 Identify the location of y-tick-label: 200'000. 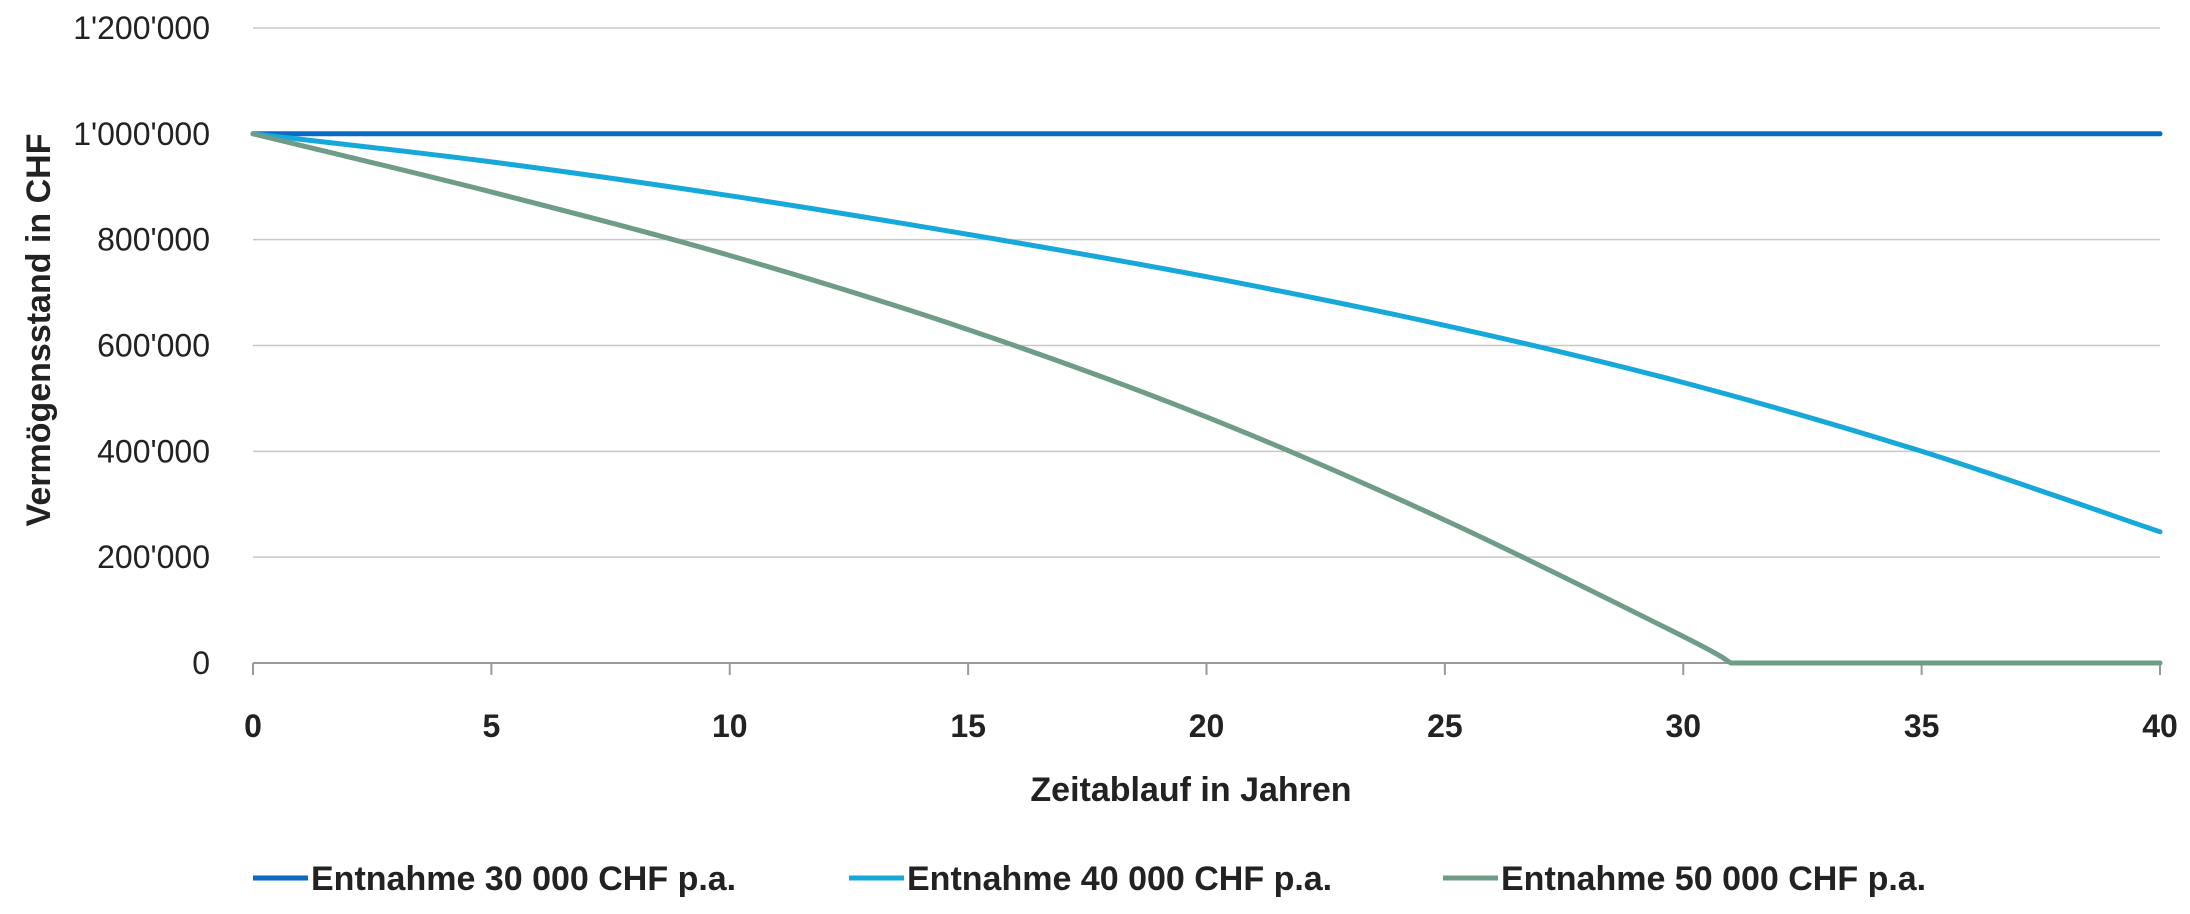
(153, 557).